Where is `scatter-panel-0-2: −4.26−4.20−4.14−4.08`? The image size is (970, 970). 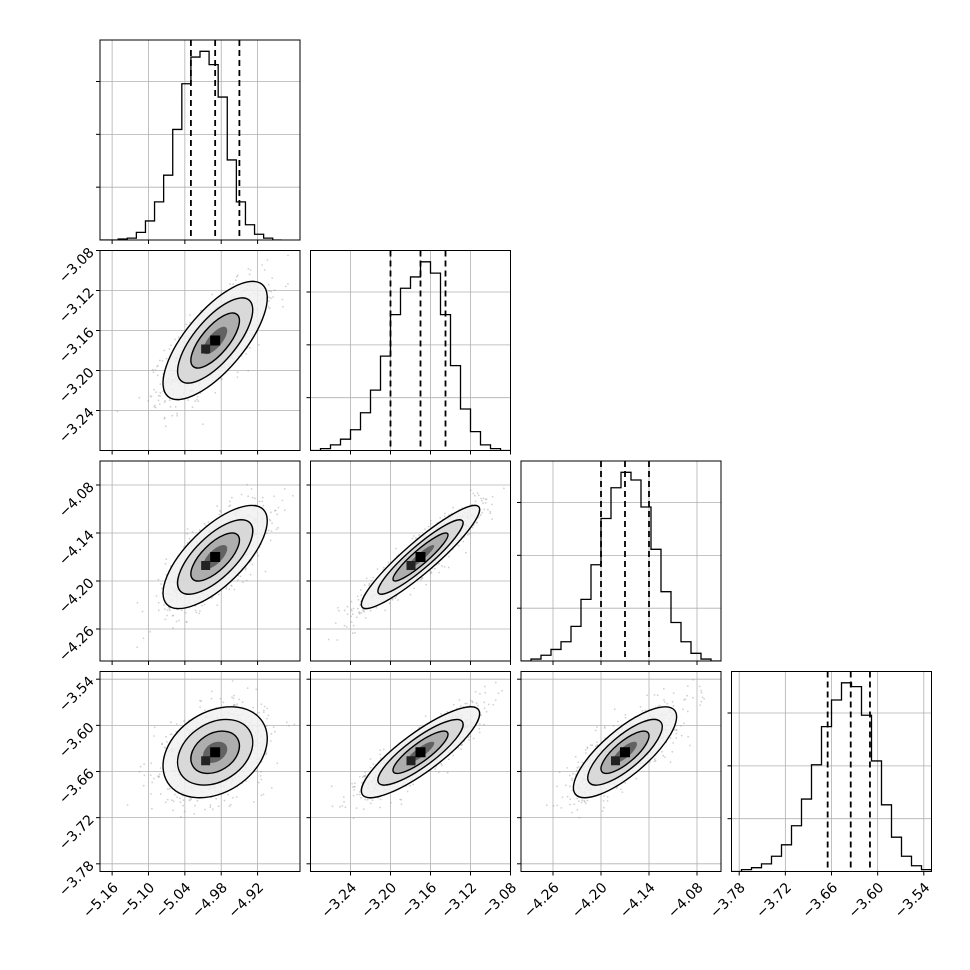 scatter-panel-0-2: −4.26−4.20−4.14−4.08 is located at coordinates (178, 562).